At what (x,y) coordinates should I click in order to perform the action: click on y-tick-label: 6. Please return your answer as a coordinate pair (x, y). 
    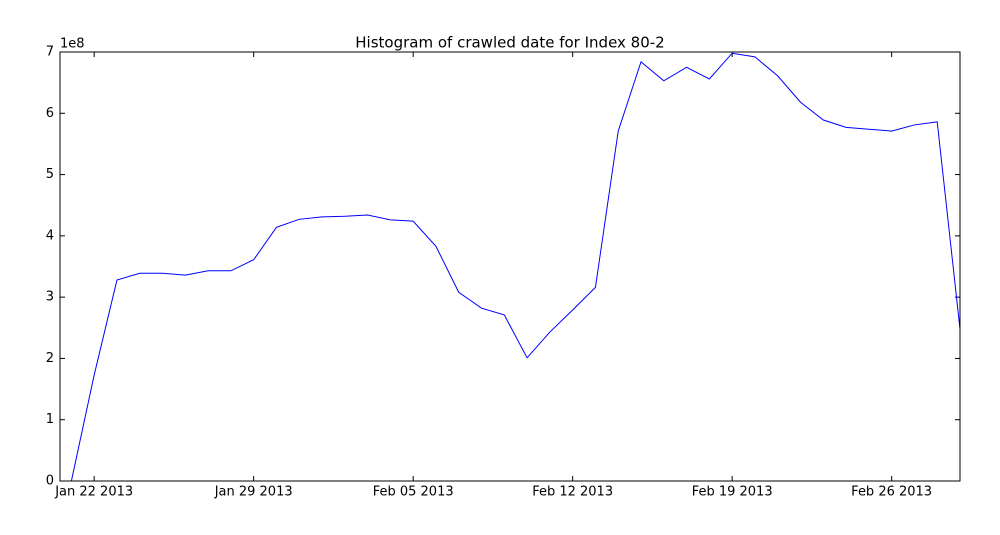
    Looking at the image, I should click on (50, 113).